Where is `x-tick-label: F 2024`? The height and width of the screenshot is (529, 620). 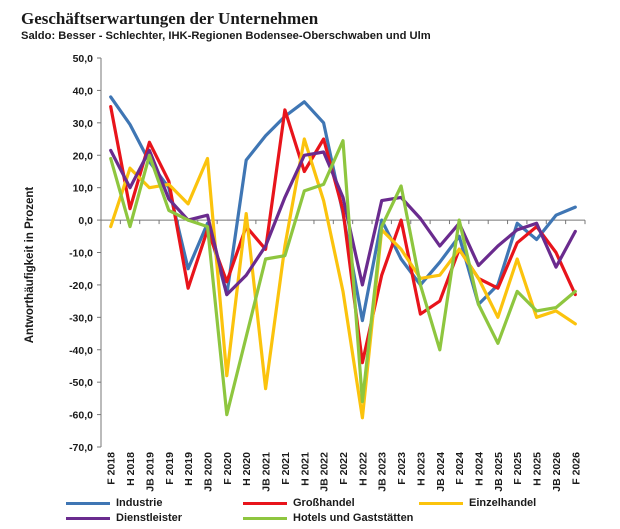
x-tick-label: F 2024 is located at coordinates (460, 468).